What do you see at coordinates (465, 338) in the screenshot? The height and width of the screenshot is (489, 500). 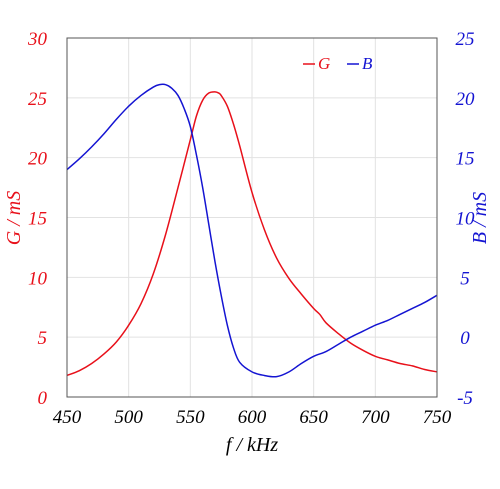 I see `y-right-tick-label: 0` at bounding box center [465, 338].